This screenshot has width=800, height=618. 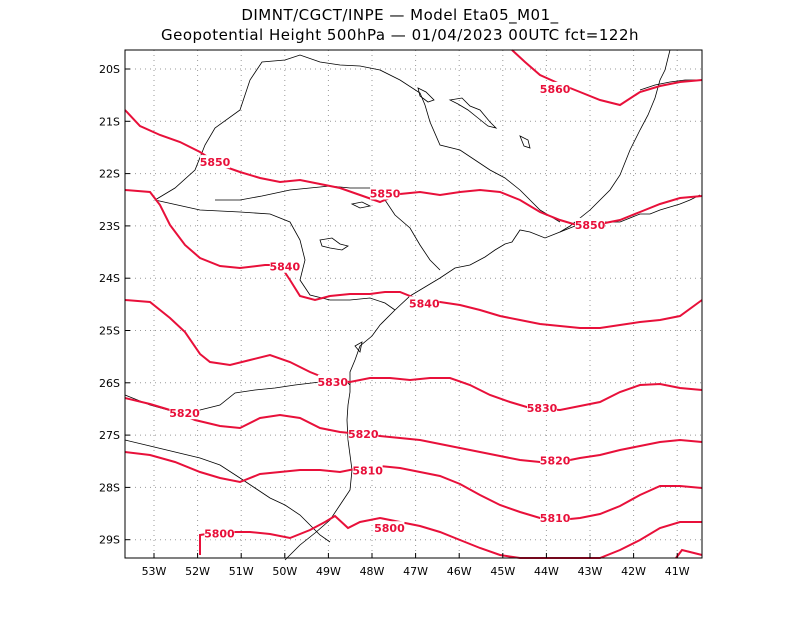 What do you see at coordinates (590, 571) in the screenshot?
I see `lon-tick-label: 43W` at bounding box center [590, 571].